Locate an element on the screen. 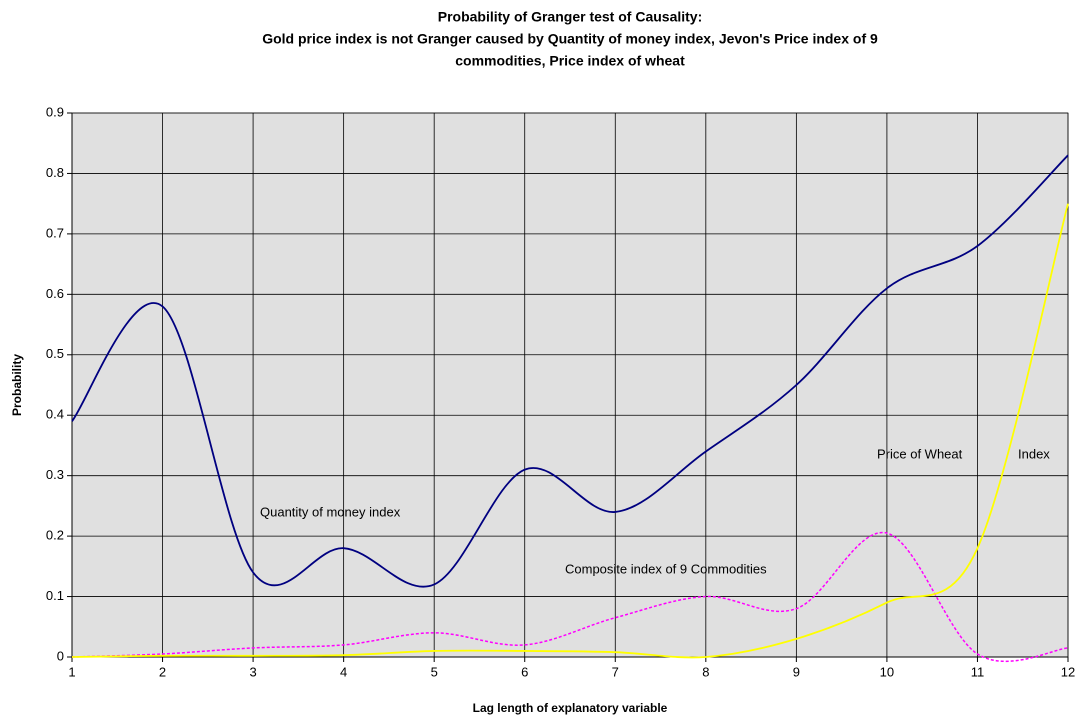  y-tick-label: 0 is located at coordinates (60, 655).